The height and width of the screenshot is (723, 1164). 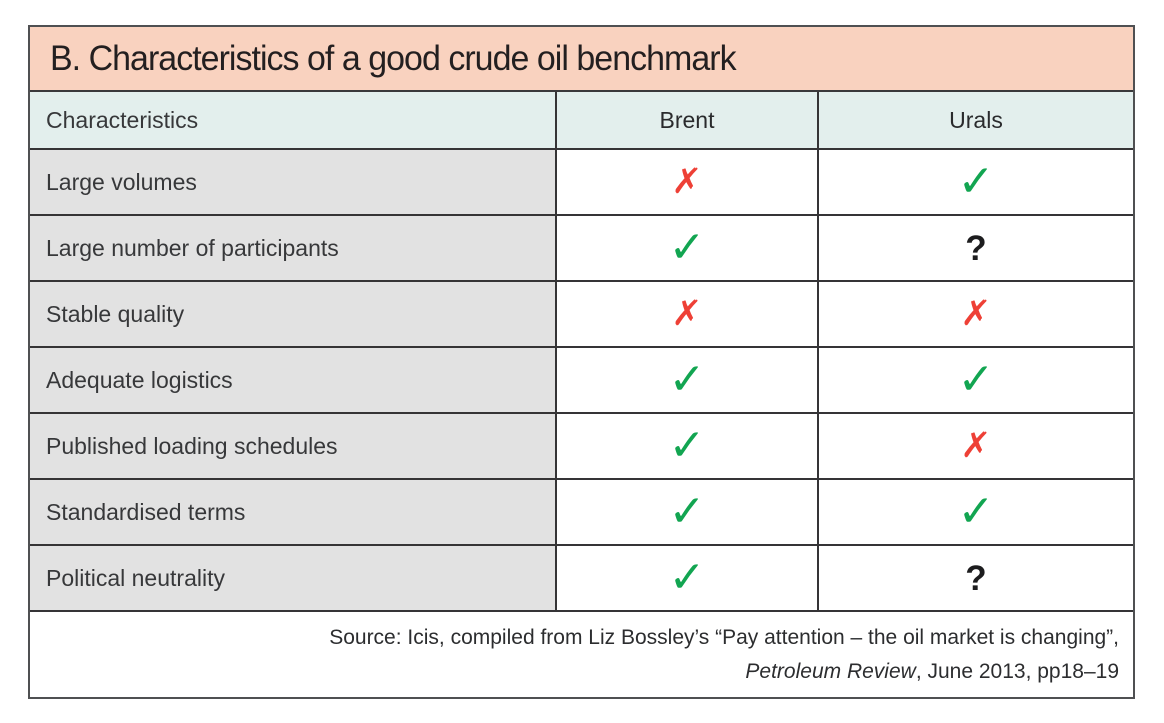 What do you see at coordinates (830, 672) in the screenshot?
I see `source-journal: Petroleum Review` at bounding box center [830, 672].